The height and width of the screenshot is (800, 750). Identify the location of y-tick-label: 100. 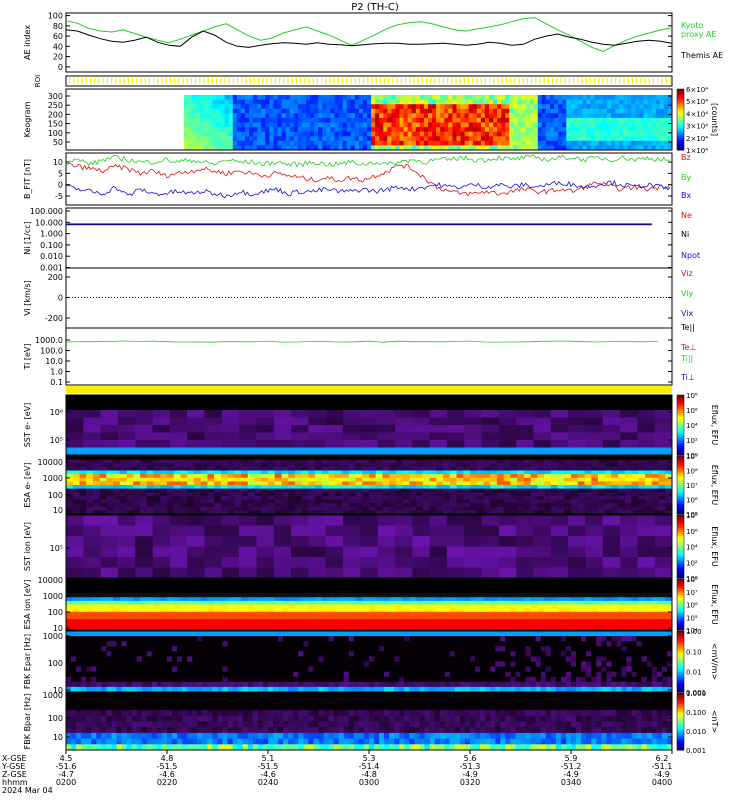
(55, 133).